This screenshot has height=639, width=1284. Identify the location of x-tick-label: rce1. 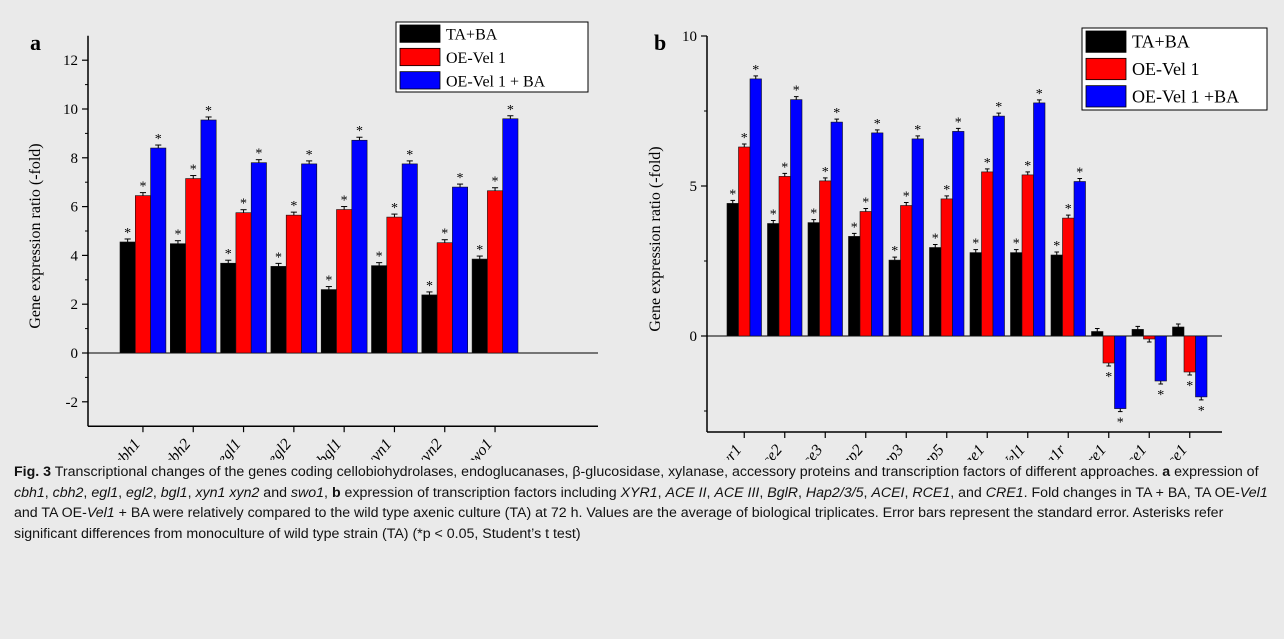
(1134, 451).